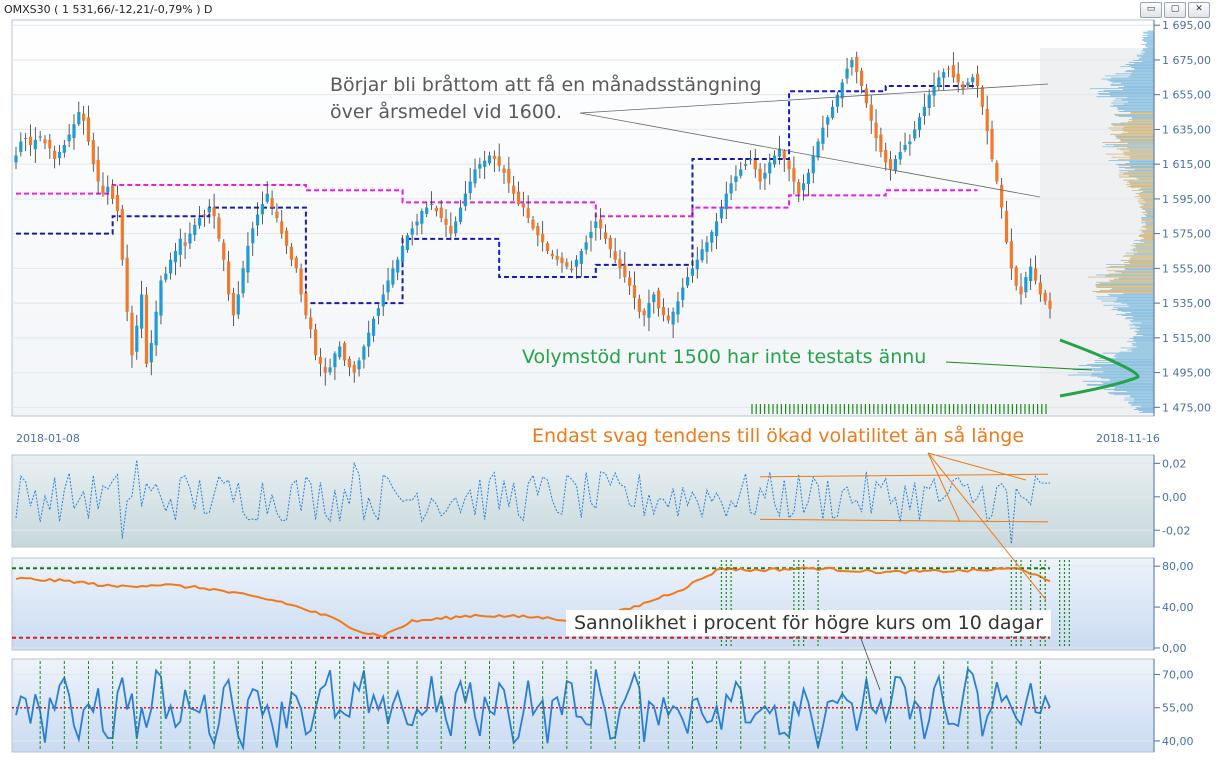 The width and height of the screenshot is (1218, 761). I want to click on panel-ret, so click(583, 501).